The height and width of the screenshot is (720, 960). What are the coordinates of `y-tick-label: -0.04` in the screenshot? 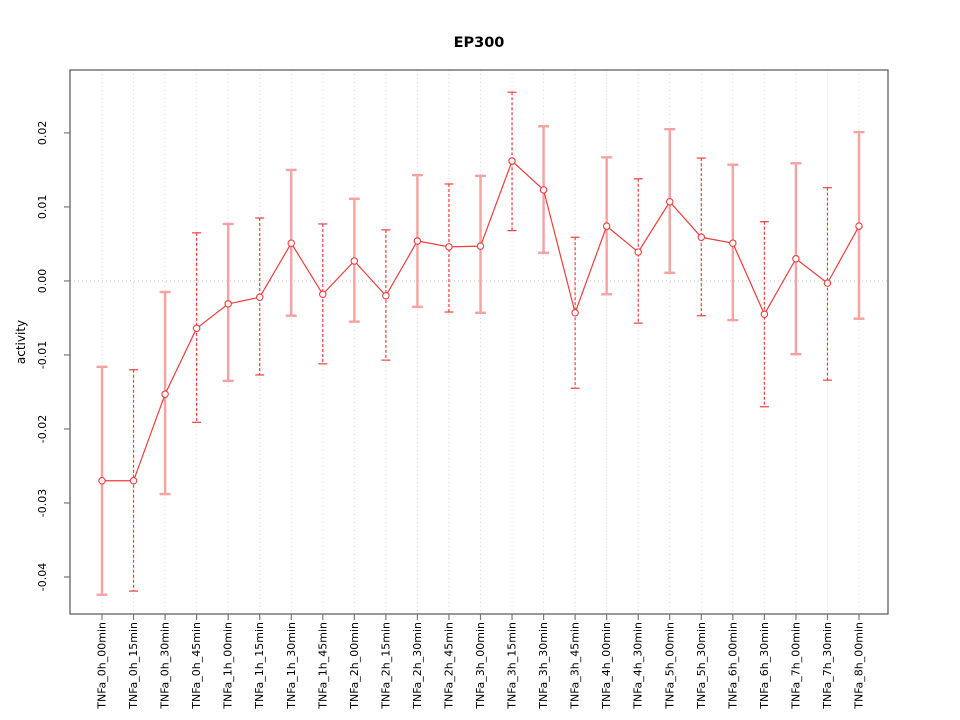 It's located at (42, 577).